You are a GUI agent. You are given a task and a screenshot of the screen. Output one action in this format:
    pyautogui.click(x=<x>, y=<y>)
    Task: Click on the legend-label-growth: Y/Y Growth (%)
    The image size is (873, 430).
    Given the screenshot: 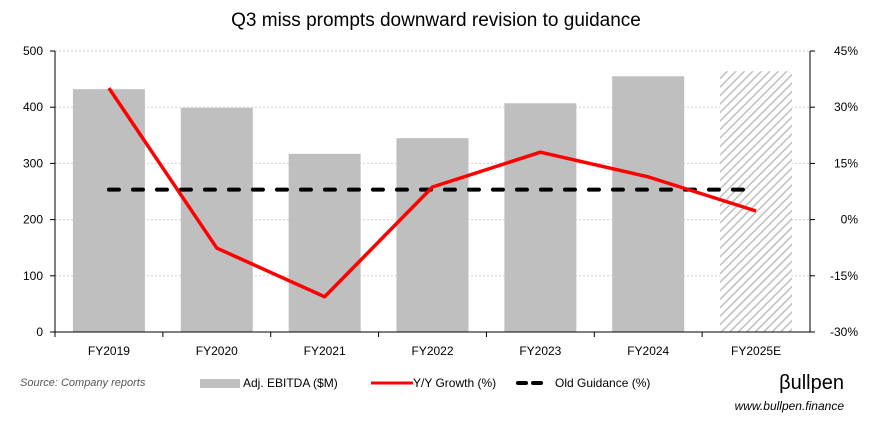 What is the action you would take?
    pyautogui.click(x=454, y=383)
    